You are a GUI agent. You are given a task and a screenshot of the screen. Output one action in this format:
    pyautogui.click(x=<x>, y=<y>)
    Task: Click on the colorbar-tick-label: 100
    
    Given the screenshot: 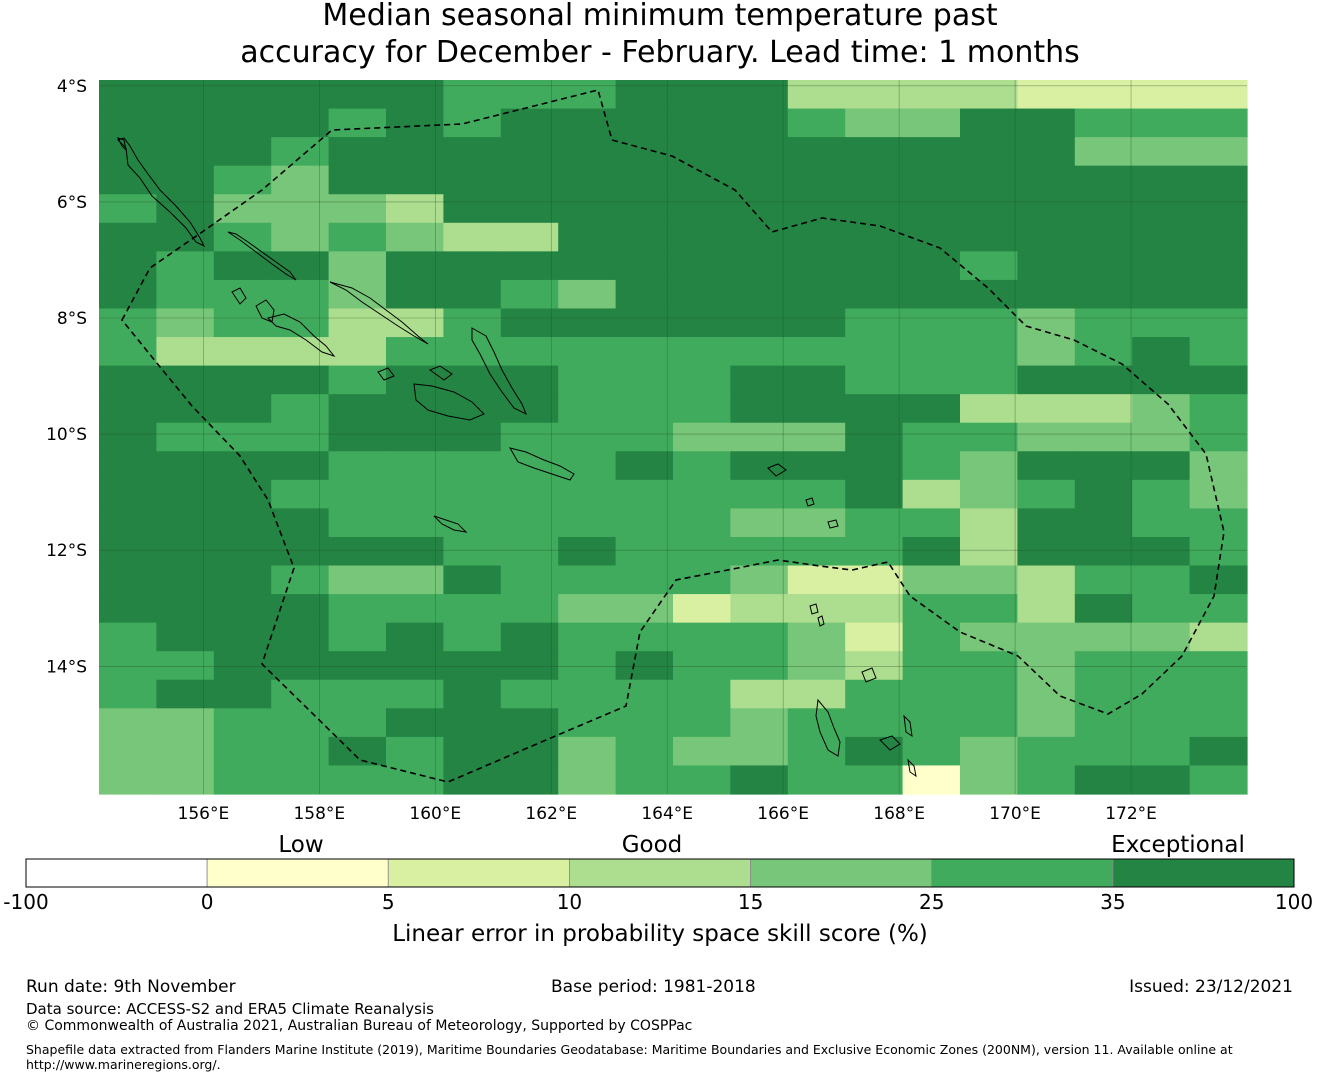 What is the action you would take?
    pyautogui.click(x=1294, y=902)
    